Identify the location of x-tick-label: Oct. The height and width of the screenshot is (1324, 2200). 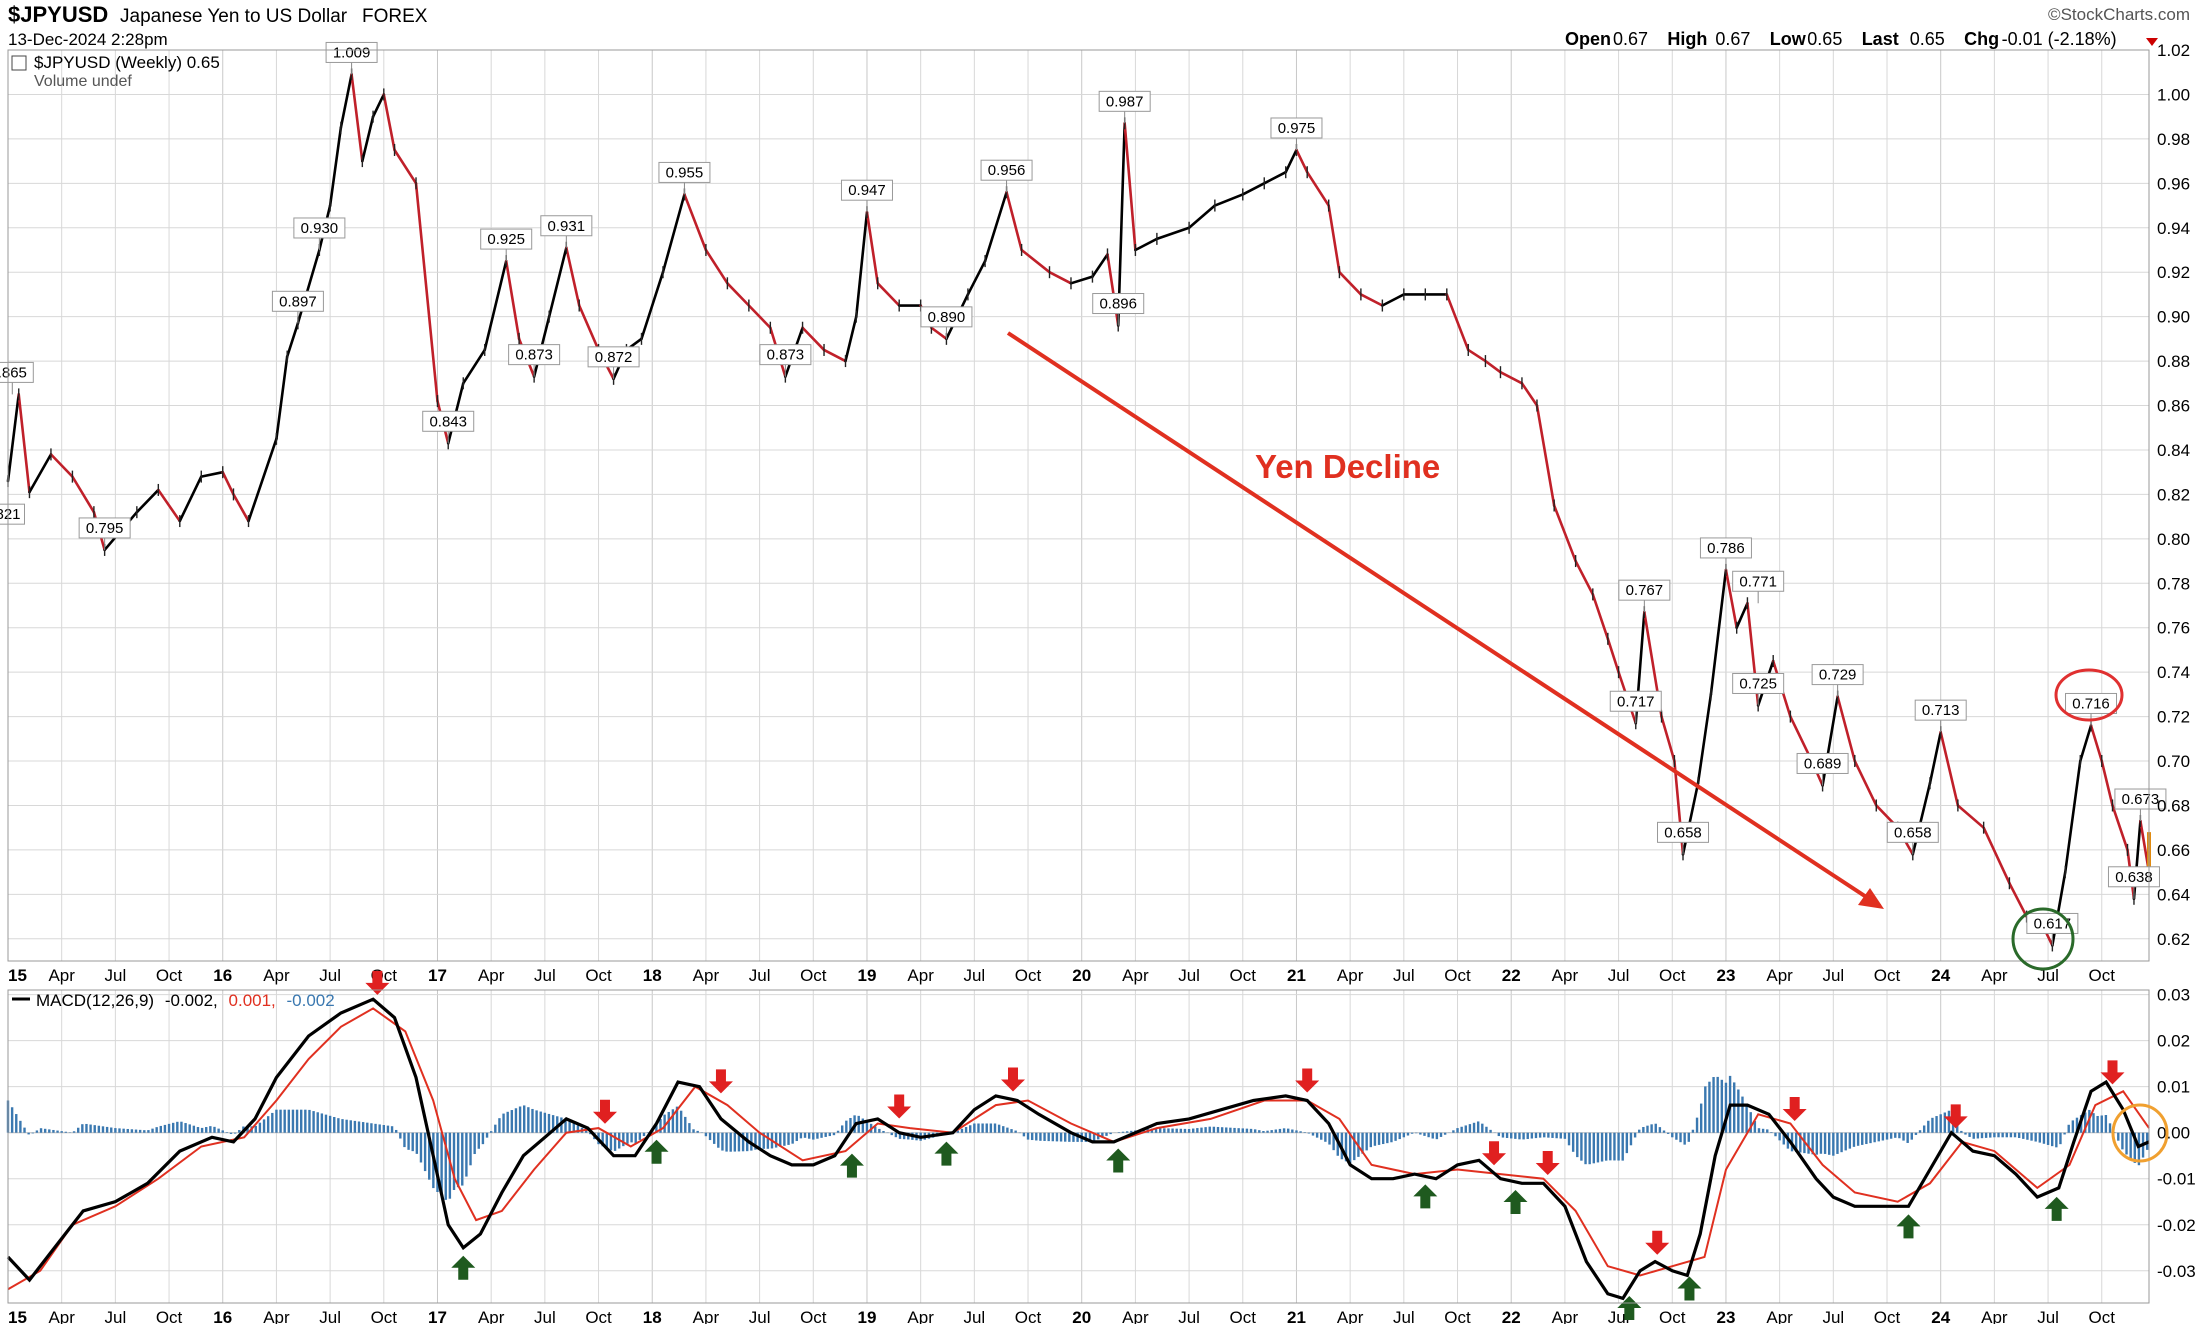
(813, 975).